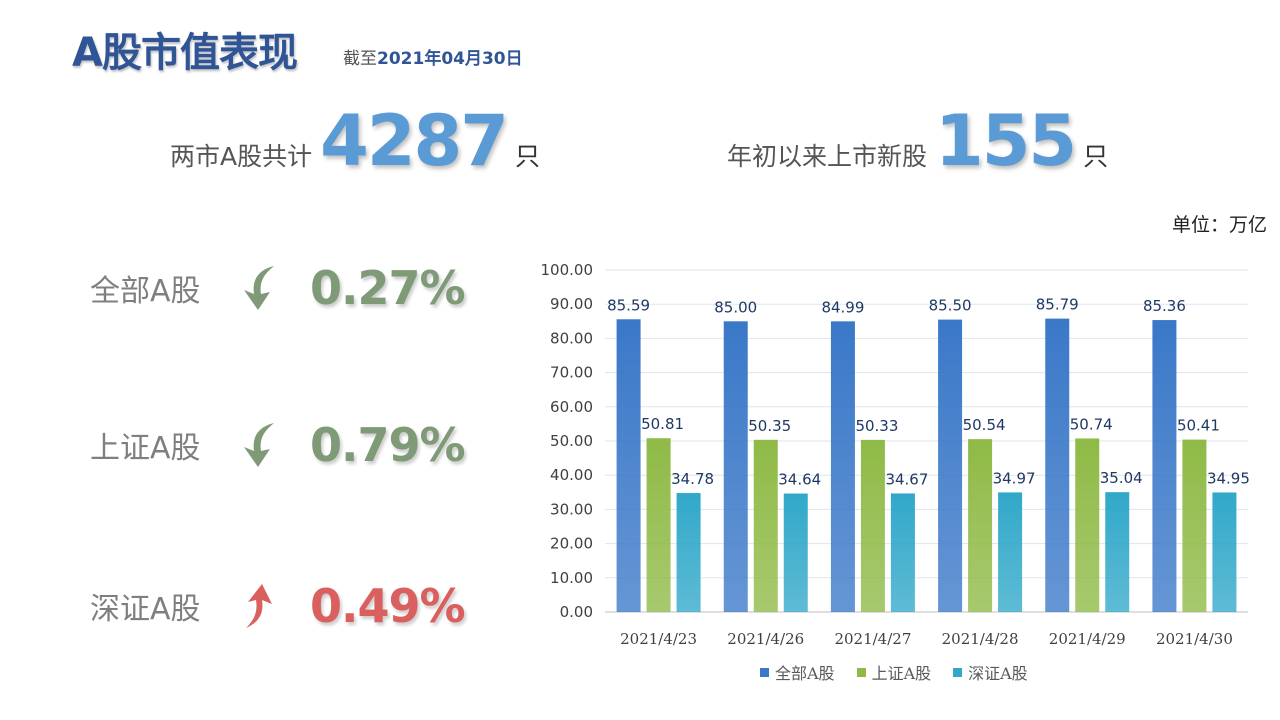 The height and width of the screenshot is (720, 1280). I want to click on data-label: 50.41, so click(1198, 426).